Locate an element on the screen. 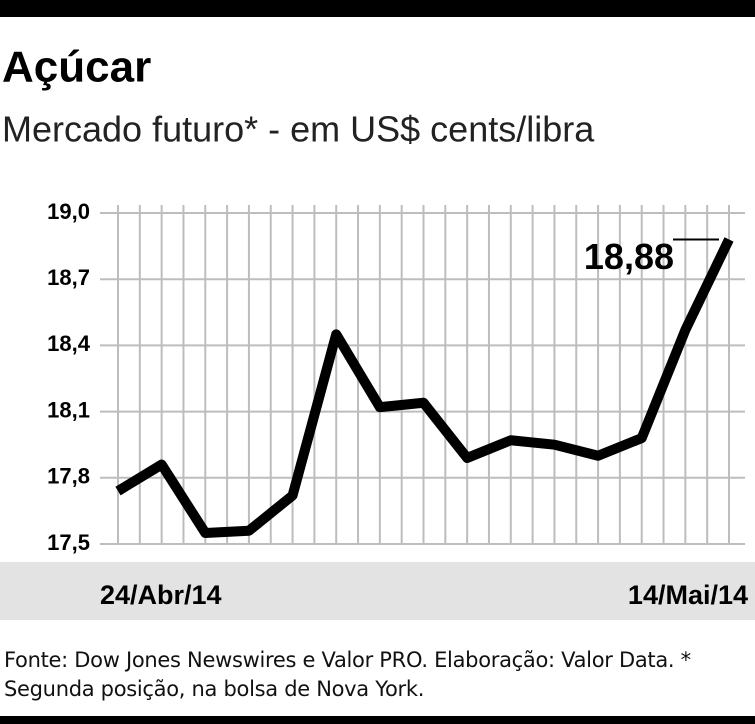 Image resolution: width=755 pixels, height=724 pixels. bottom-bar is located at coordinates (377, 720).